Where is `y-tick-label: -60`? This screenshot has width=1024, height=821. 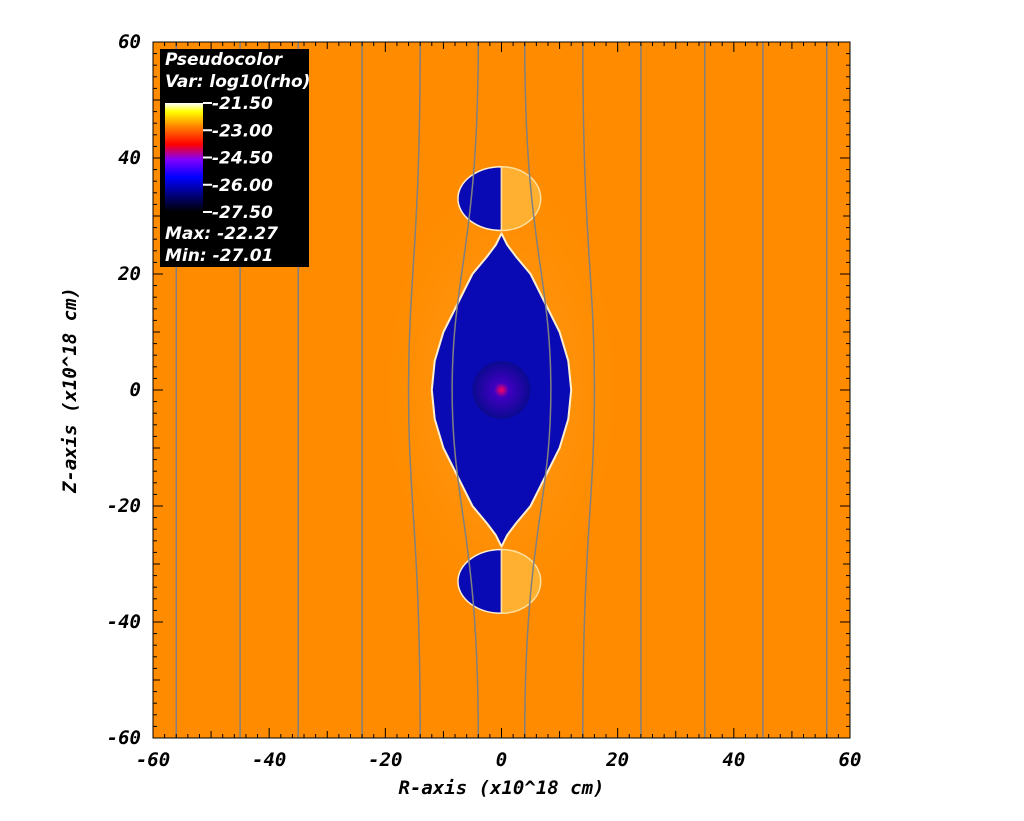 y-tick-label: -60 is located at coordinates (124, 738).